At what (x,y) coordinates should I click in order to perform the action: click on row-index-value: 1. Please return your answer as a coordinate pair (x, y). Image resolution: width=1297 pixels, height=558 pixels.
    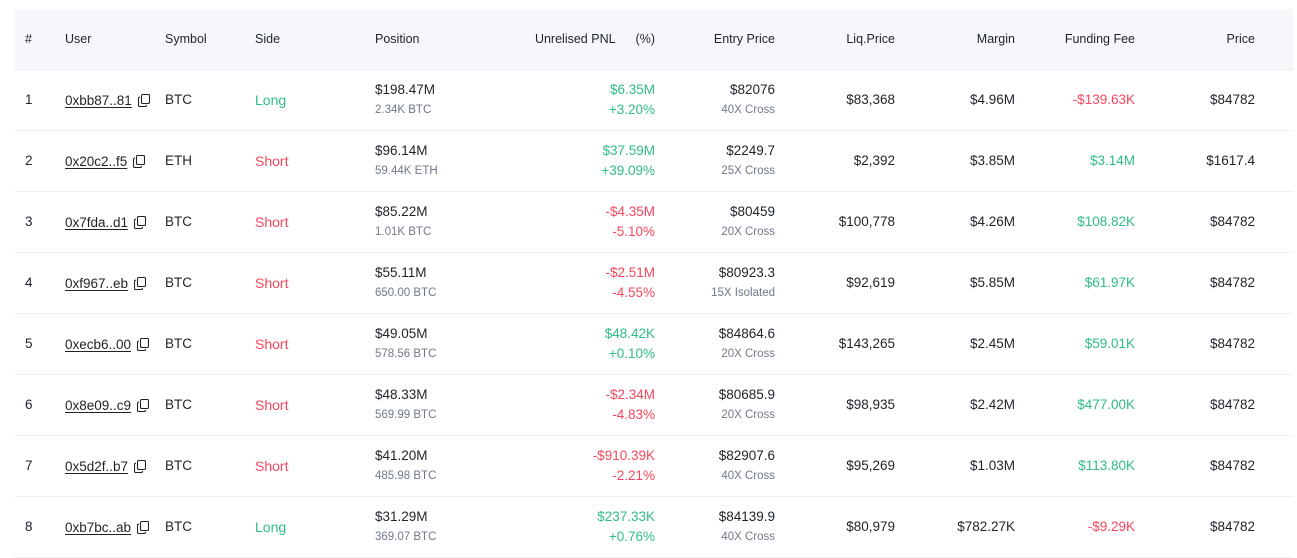
    Looking at the image, I should click on (29, 99).